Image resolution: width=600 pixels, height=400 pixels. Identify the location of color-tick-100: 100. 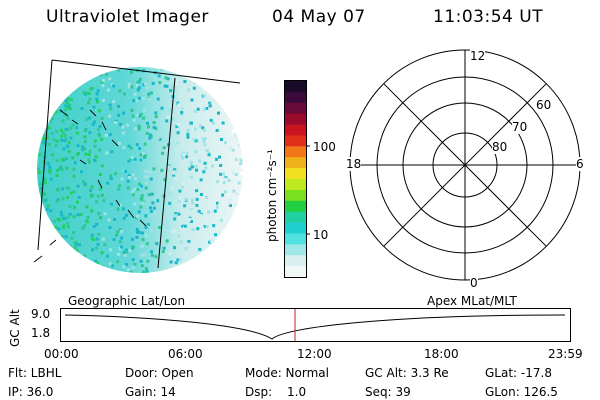
(324, 147).